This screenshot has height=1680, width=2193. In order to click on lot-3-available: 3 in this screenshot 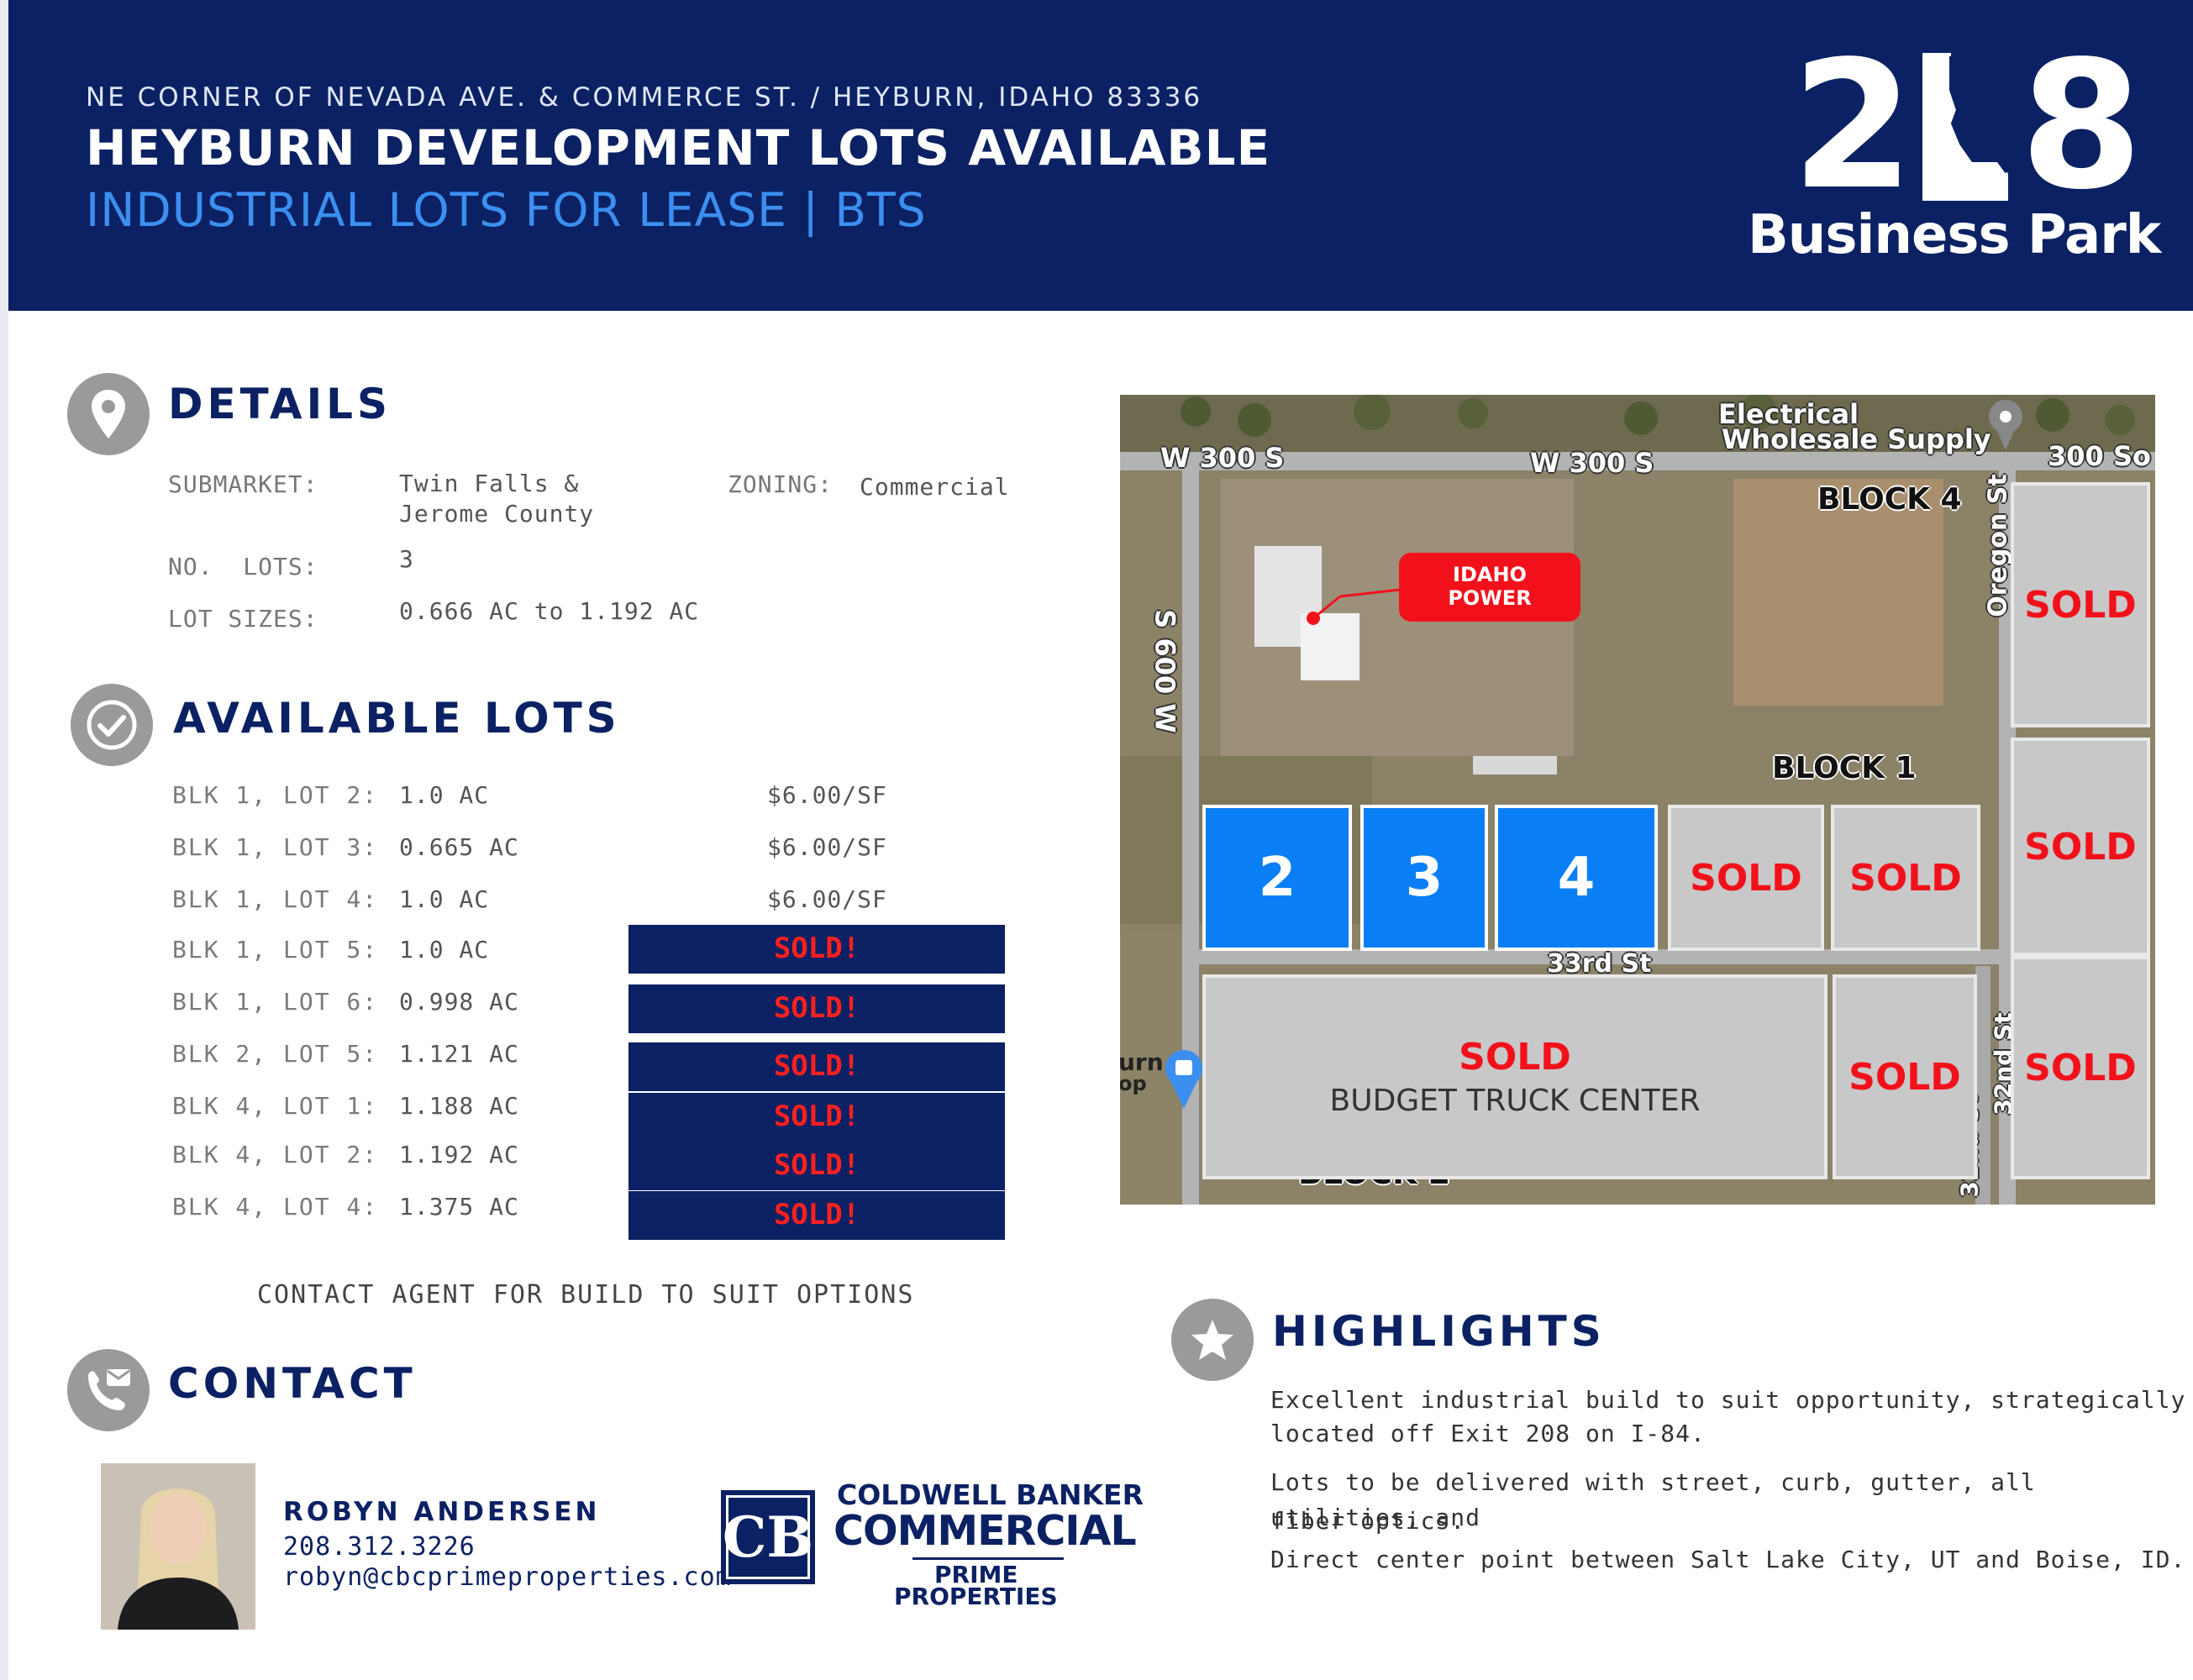, I will do `click(1424, 878)`.